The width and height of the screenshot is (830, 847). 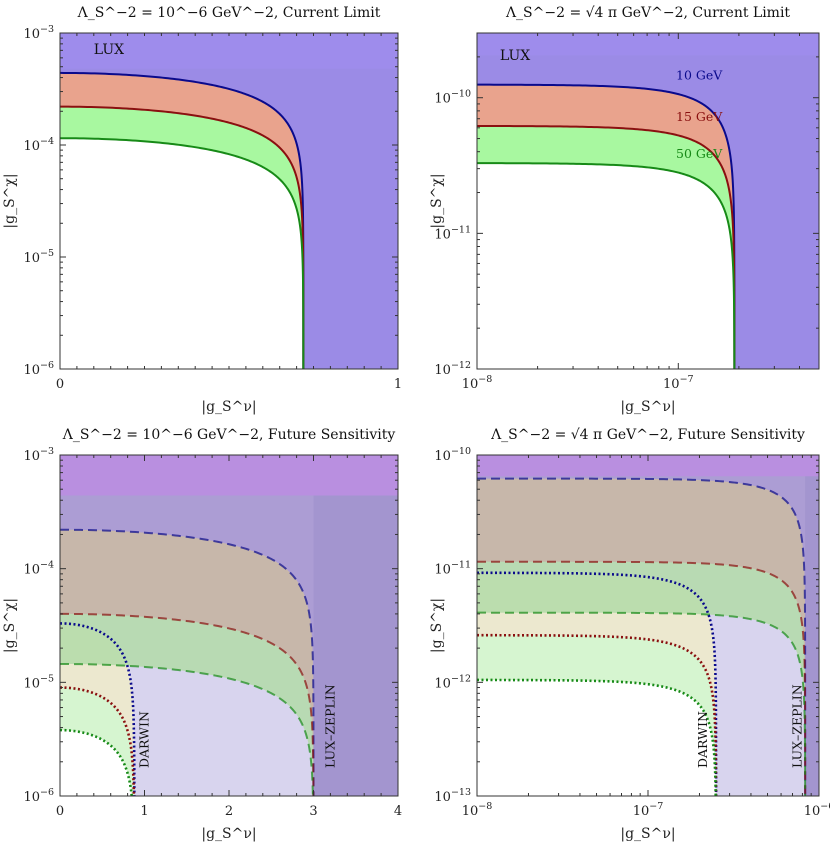 What do you see at coordinates (398, 811) in the screenshot?
I see `x-tick-label: 4` at bounding box center [398, 811].